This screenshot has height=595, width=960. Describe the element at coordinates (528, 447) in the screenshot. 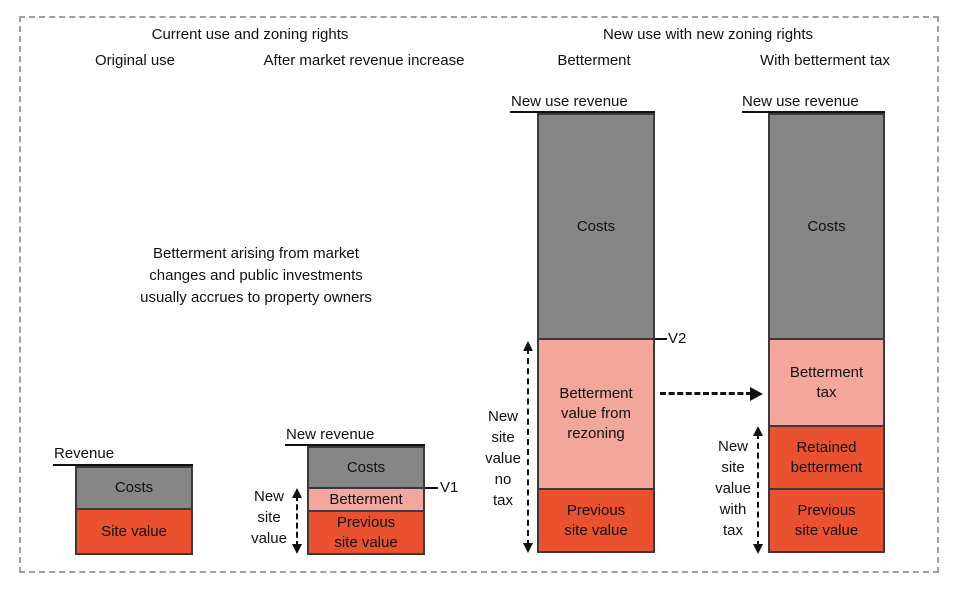

I see `new-site-value-no-tax-range-arrow` at that location.